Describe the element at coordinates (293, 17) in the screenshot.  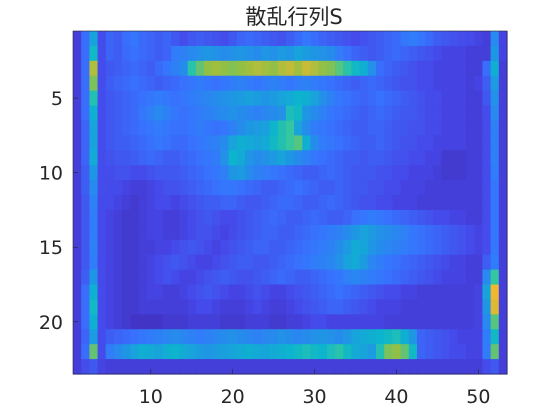
I see `chart-title: 散乱行列S` at that location.